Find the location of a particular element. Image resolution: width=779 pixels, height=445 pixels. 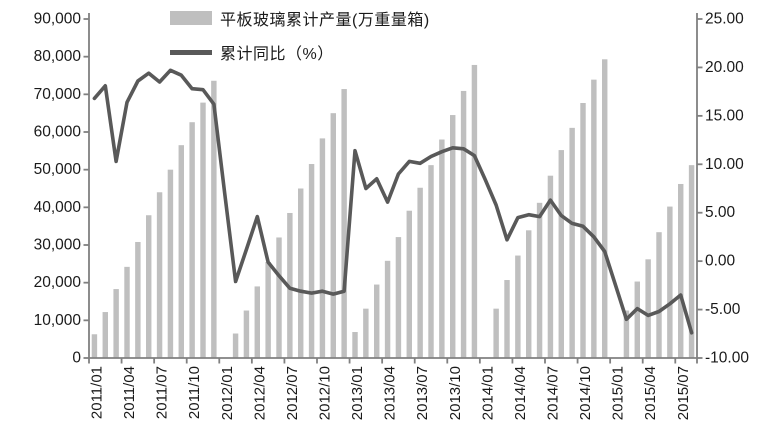

bar-2013/09 is located at coordinates (442, 248).